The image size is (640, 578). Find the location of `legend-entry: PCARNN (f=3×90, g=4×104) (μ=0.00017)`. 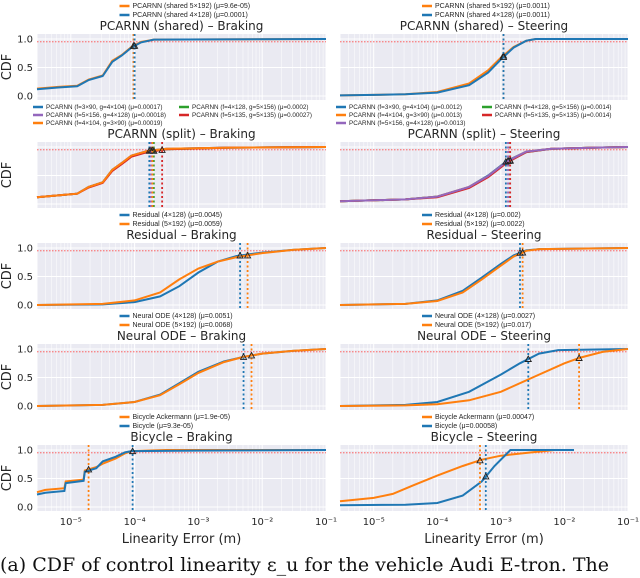

legend-entry: PCARNN (f=3×90, g=4×104) (μ=0.00017) is located at coordinates (98, 107).